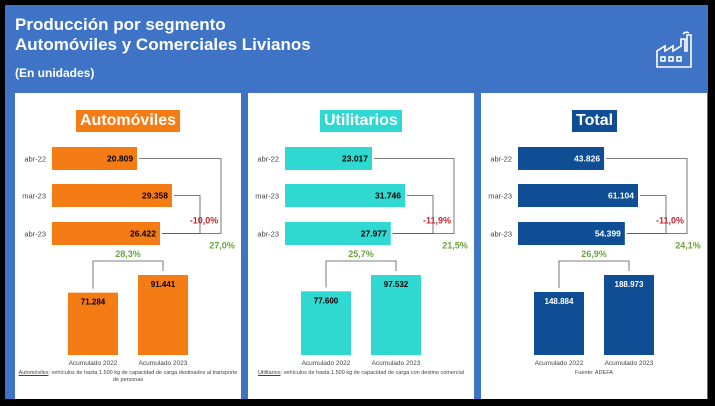 The image size is (715, 406). Describe the element at coordinates (355, 159) in the screenshot. I see `data-label: 23.017` at that location.